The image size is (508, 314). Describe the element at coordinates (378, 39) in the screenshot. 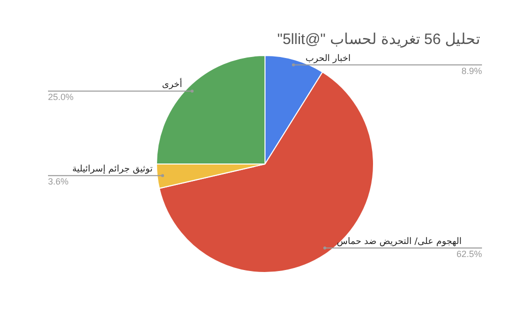

I see `chart-title: تحليل 56 تغريدة لحساب "@5llit"` at that location.